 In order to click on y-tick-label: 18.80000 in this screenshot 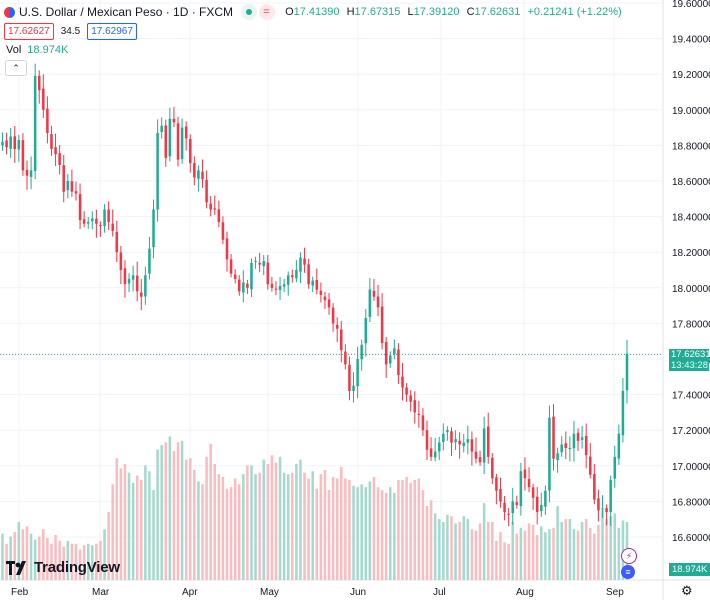, I will do `click(691, 146)`.